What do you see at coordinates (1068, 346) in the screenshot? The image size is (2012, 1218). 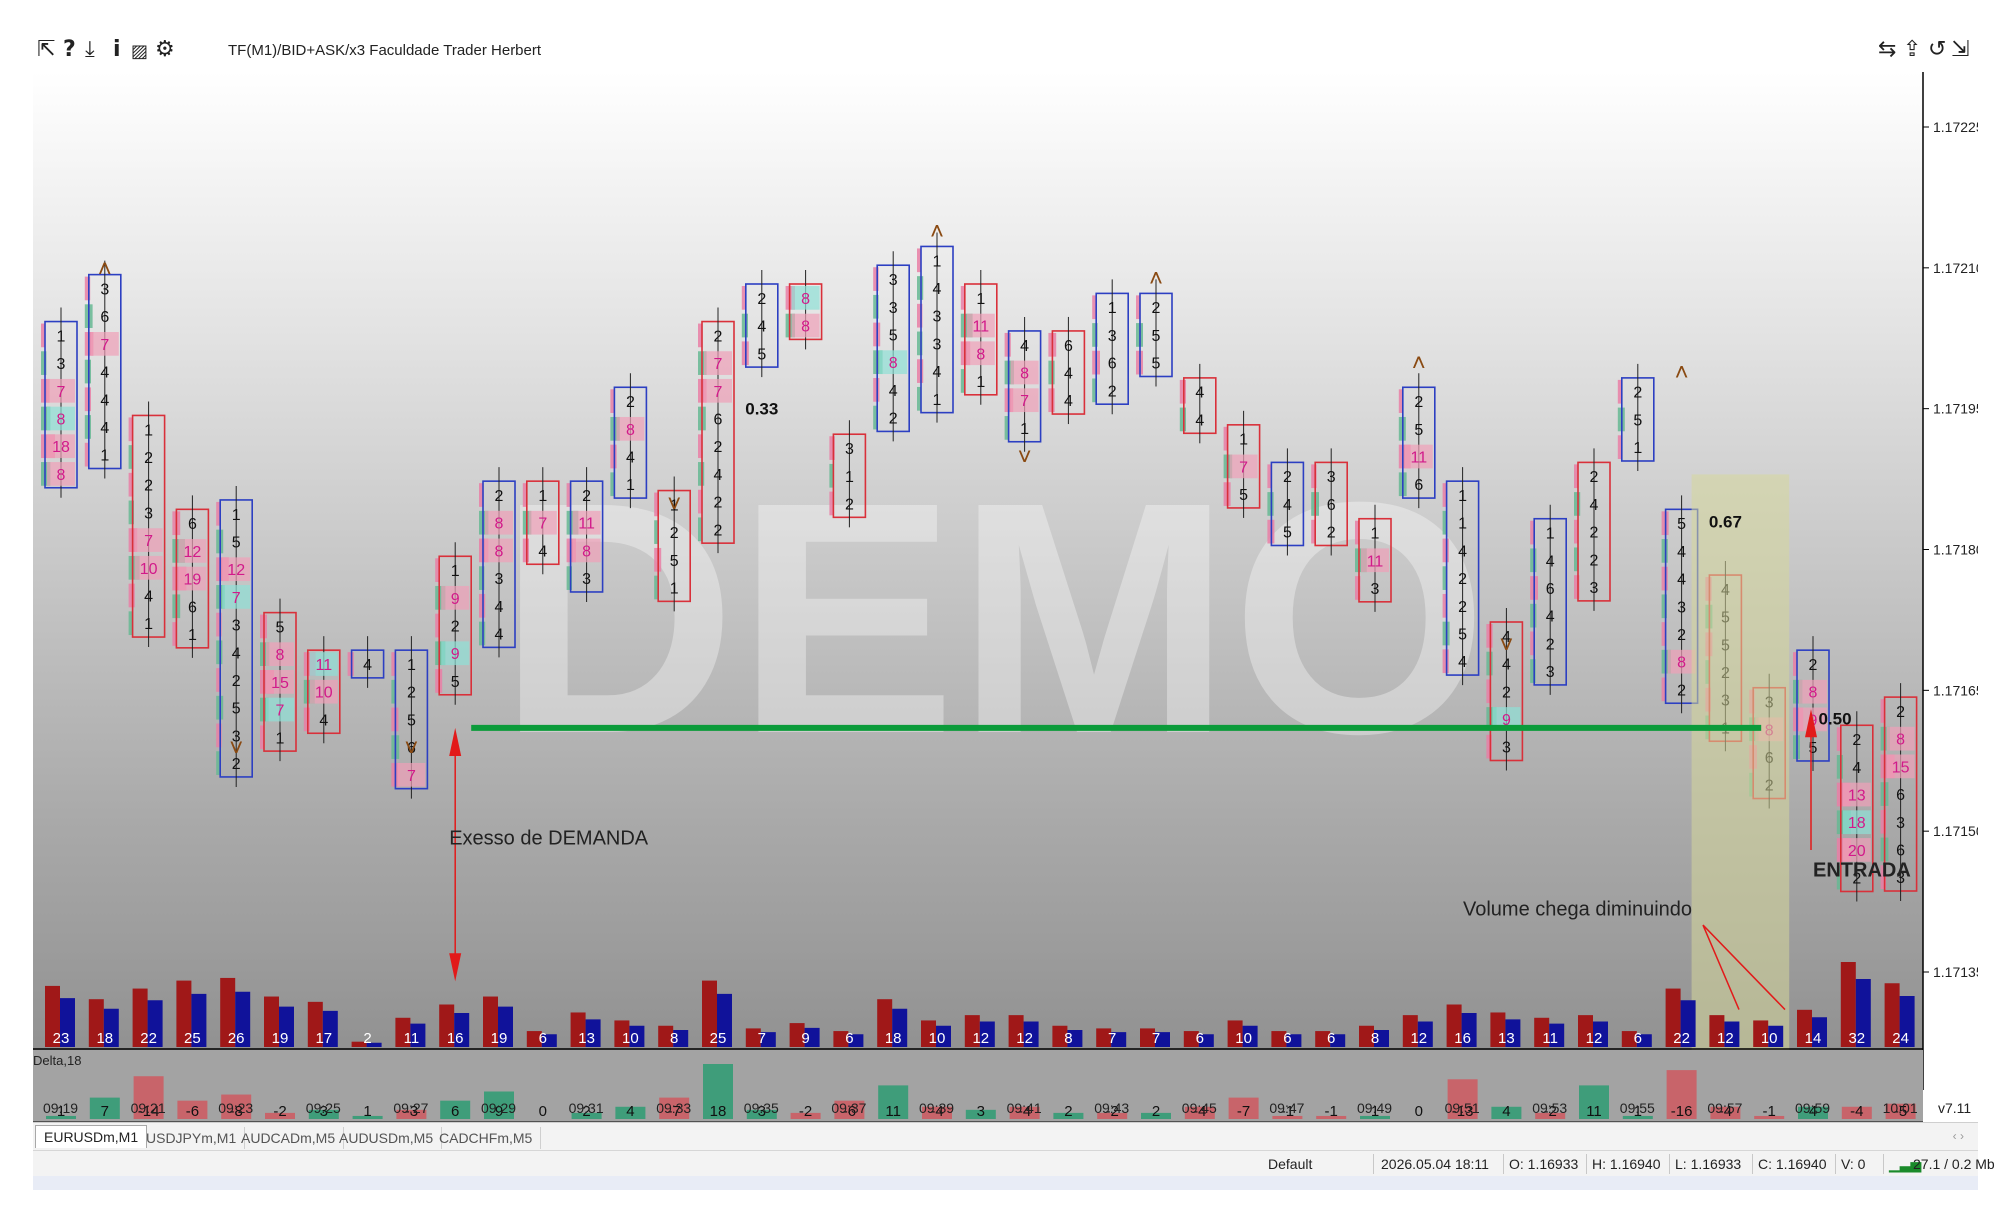 I see `cell-value: 6` at bounding box center [1068, 346].